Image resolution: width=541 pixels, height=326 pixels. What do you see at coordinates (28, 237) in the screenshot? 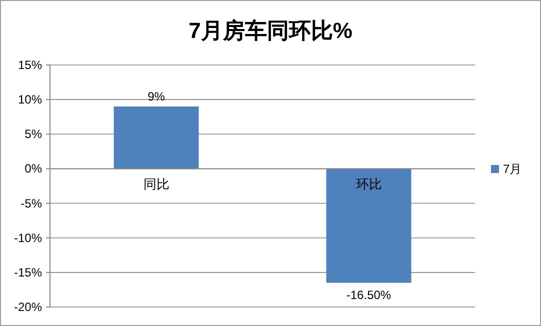
I see `y-tick-label: -10%` at bounding box center [28, 237].